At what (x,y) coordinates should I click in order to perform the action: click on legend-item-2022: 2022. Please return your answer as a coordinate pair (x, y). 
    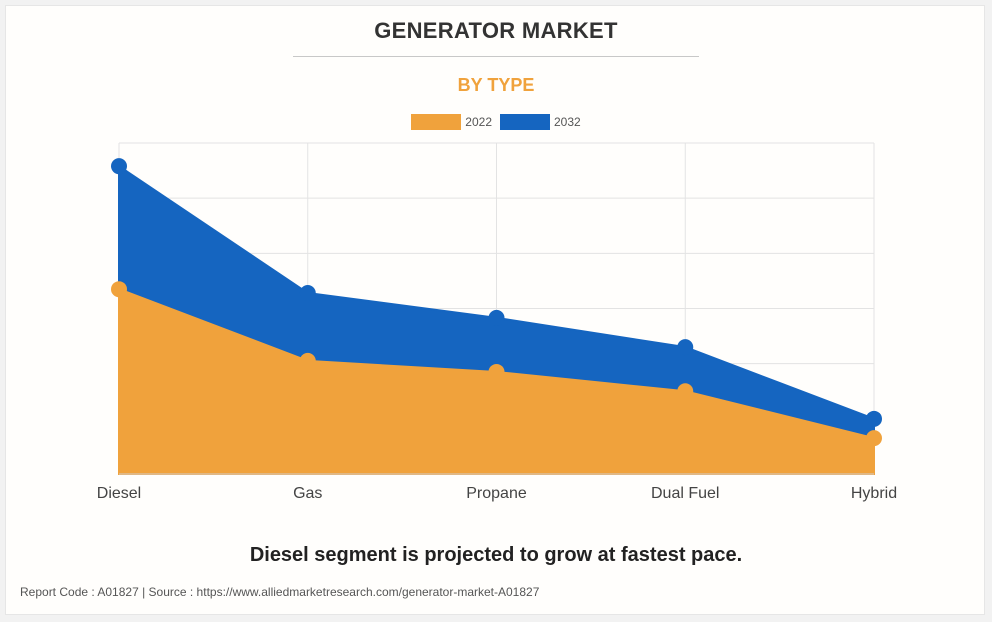
    Looking at the image, I should click on (451, 122).